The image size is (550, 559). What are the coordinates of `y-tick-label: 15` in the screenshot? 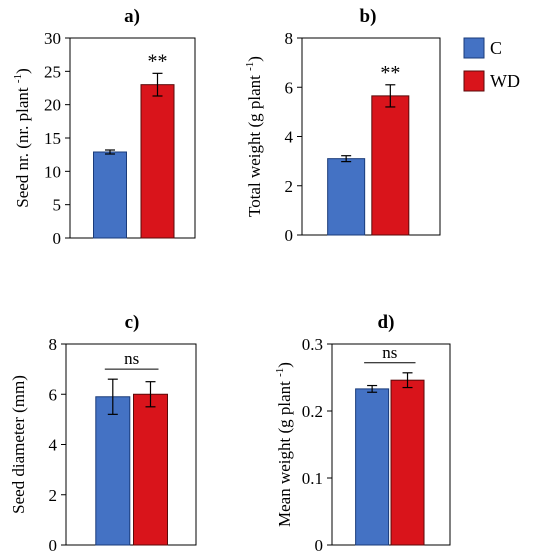 It's located at (52, 138).